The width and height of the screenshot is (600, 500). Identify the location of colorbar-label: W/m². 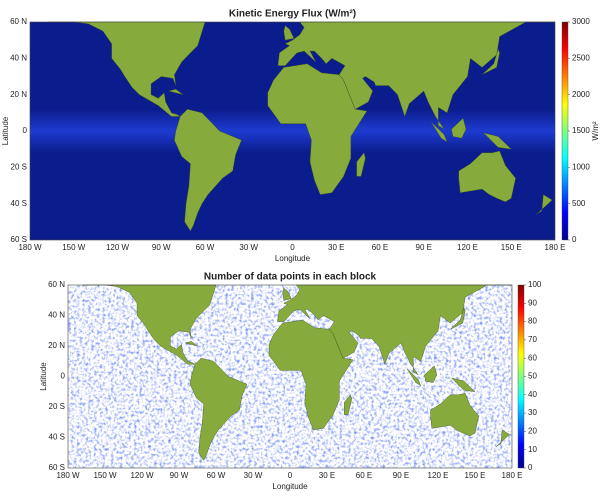
(595, 130).